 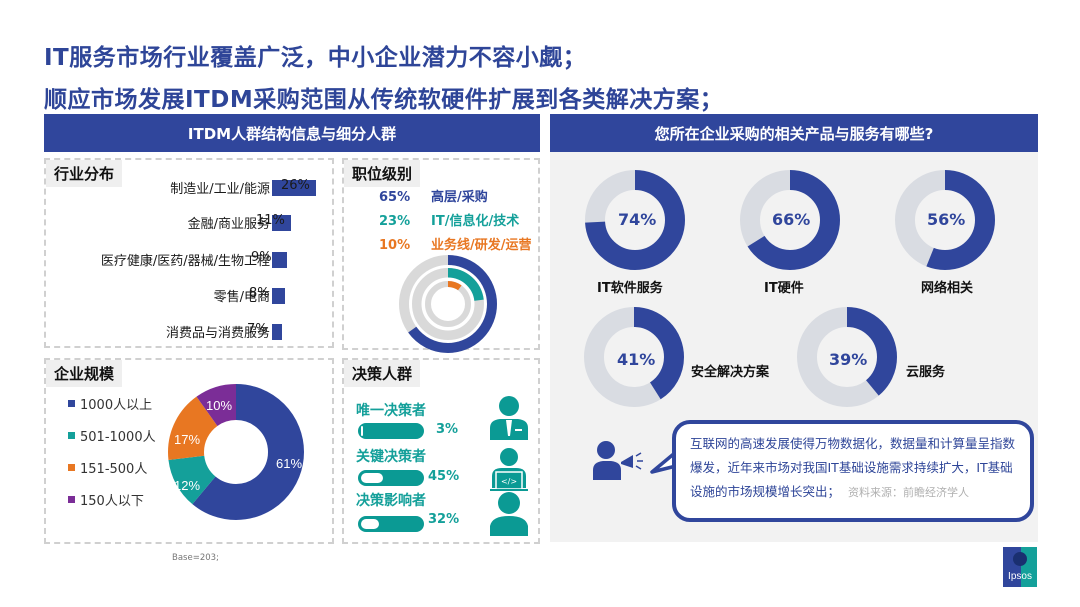 What do you see at coordinates (112, 501) in the screenshot?
I see `legend-label: 150人以下` at bounding box center [112, 501].